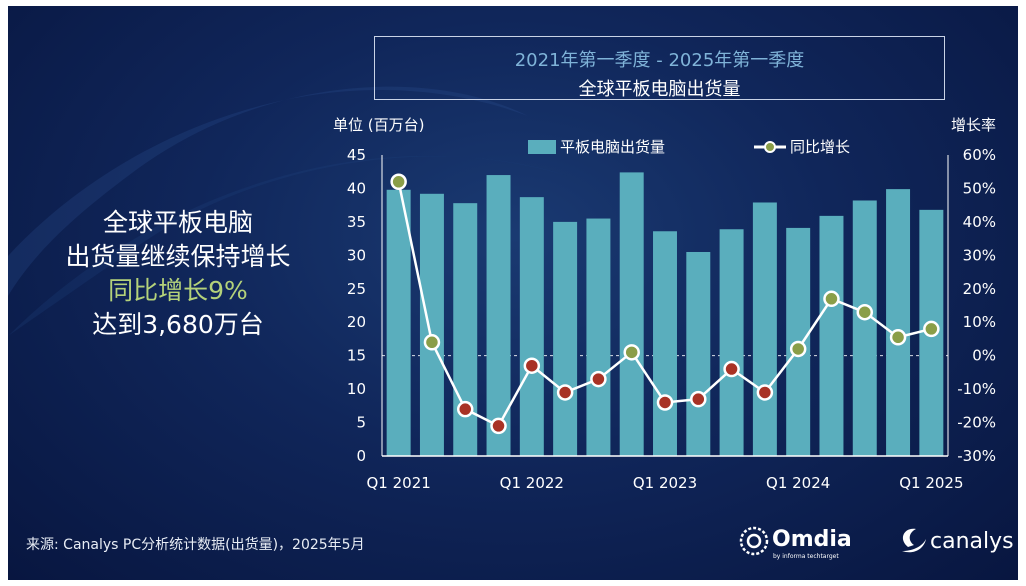 Image resolution: width=1026 pixels, height=586 pixels. Describe the element at coordinates (356, 322) in the screenshot. I see `y-left-tick-label: 20` at that location.